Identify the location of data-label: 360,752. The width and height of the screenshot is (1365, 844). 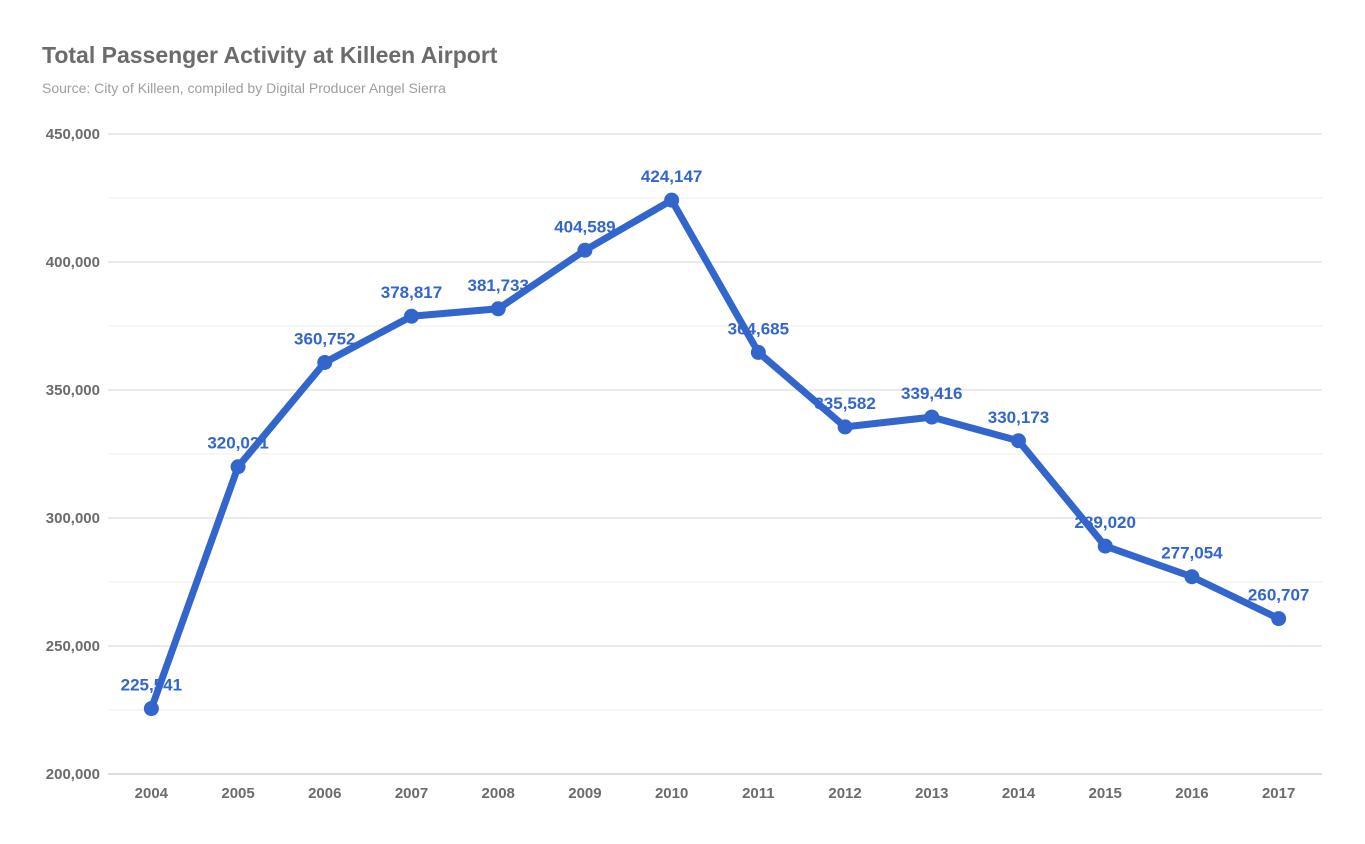
(324, 338).